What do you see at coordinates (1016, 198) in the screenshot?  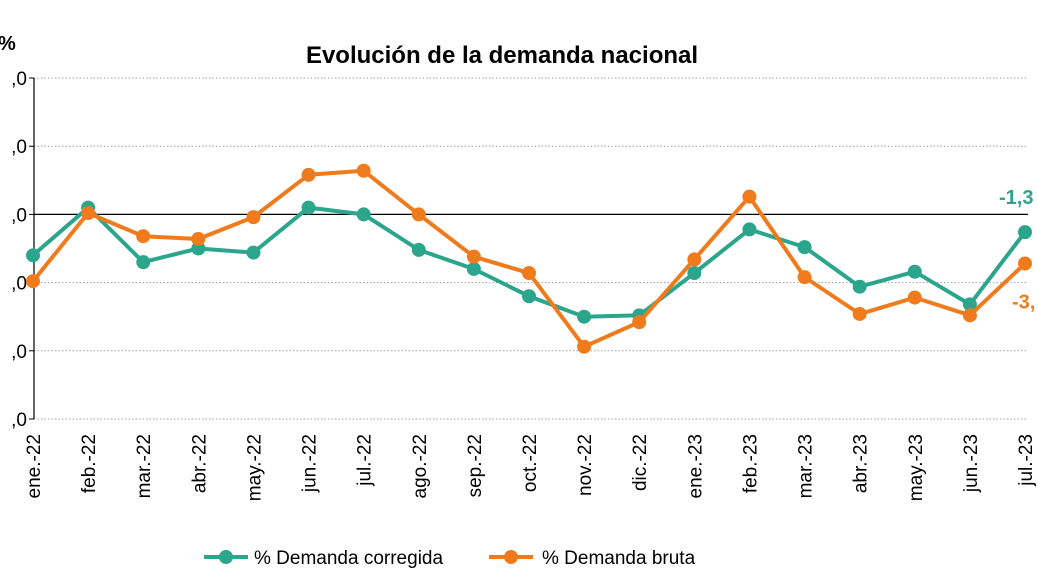 I see `end-value-label: -1,3` at bounding box center [1016, 198].